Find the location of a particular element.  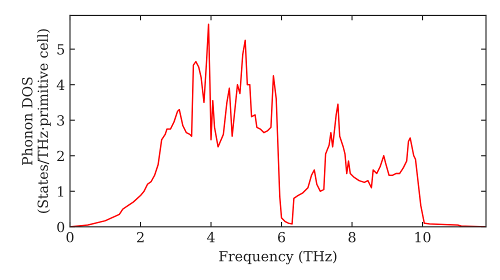

x-tick-label: 8 is located at coordinates (352, 237).